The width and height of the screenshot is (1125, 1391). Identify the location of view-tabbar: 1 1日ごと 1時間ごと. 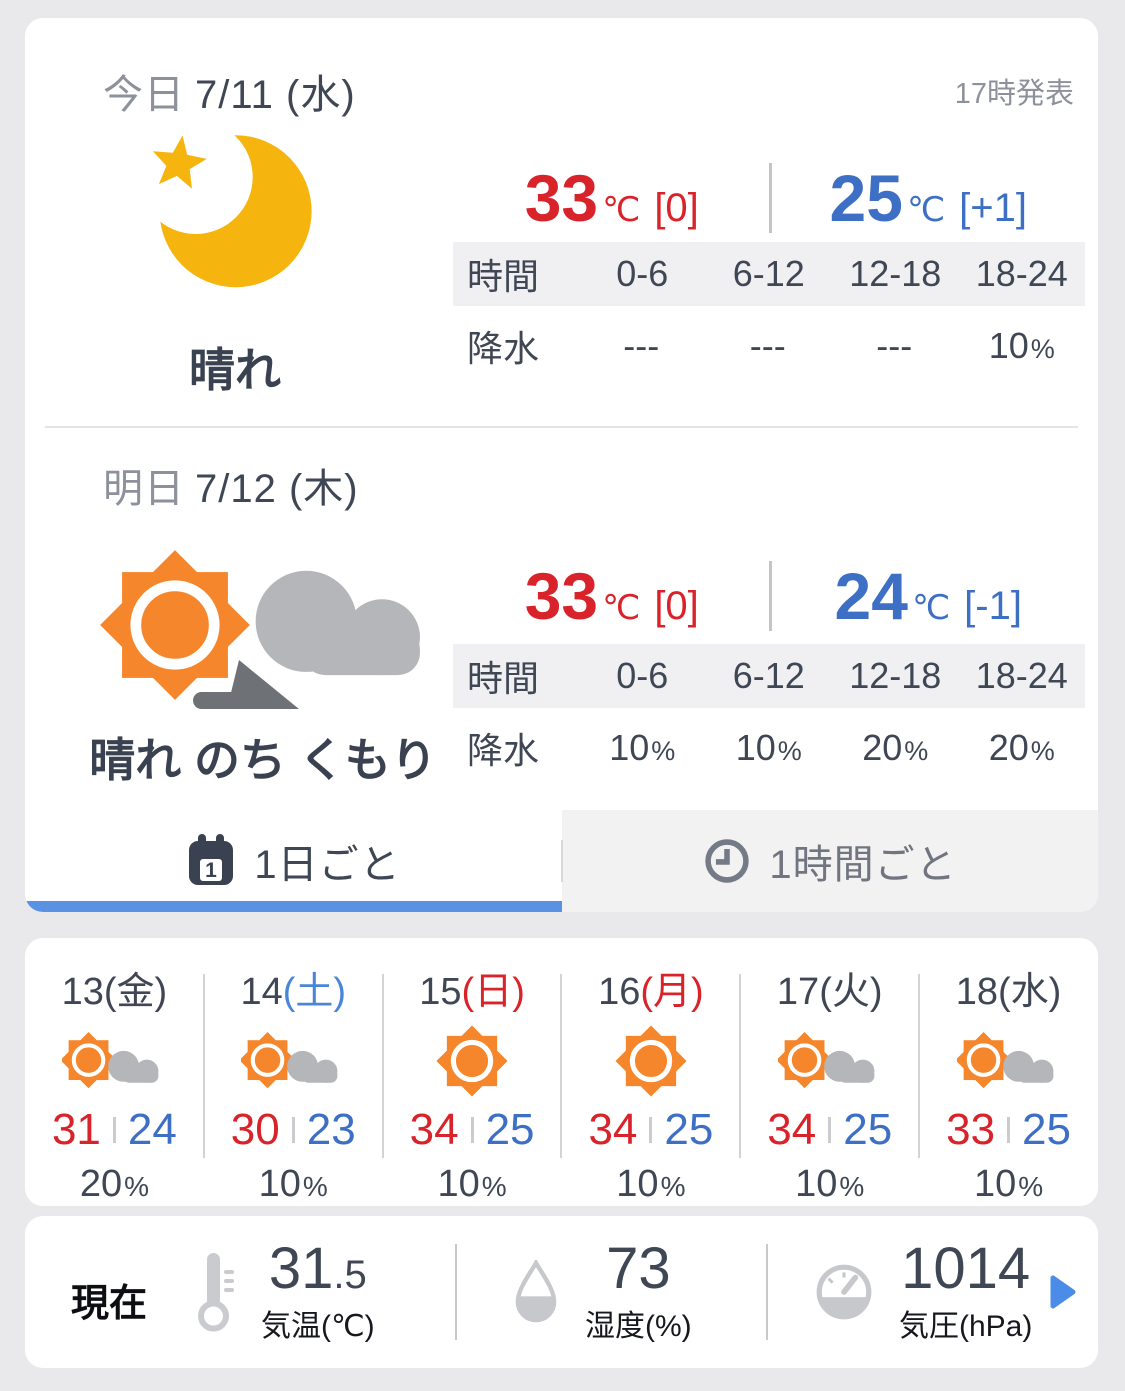
(561, 861).